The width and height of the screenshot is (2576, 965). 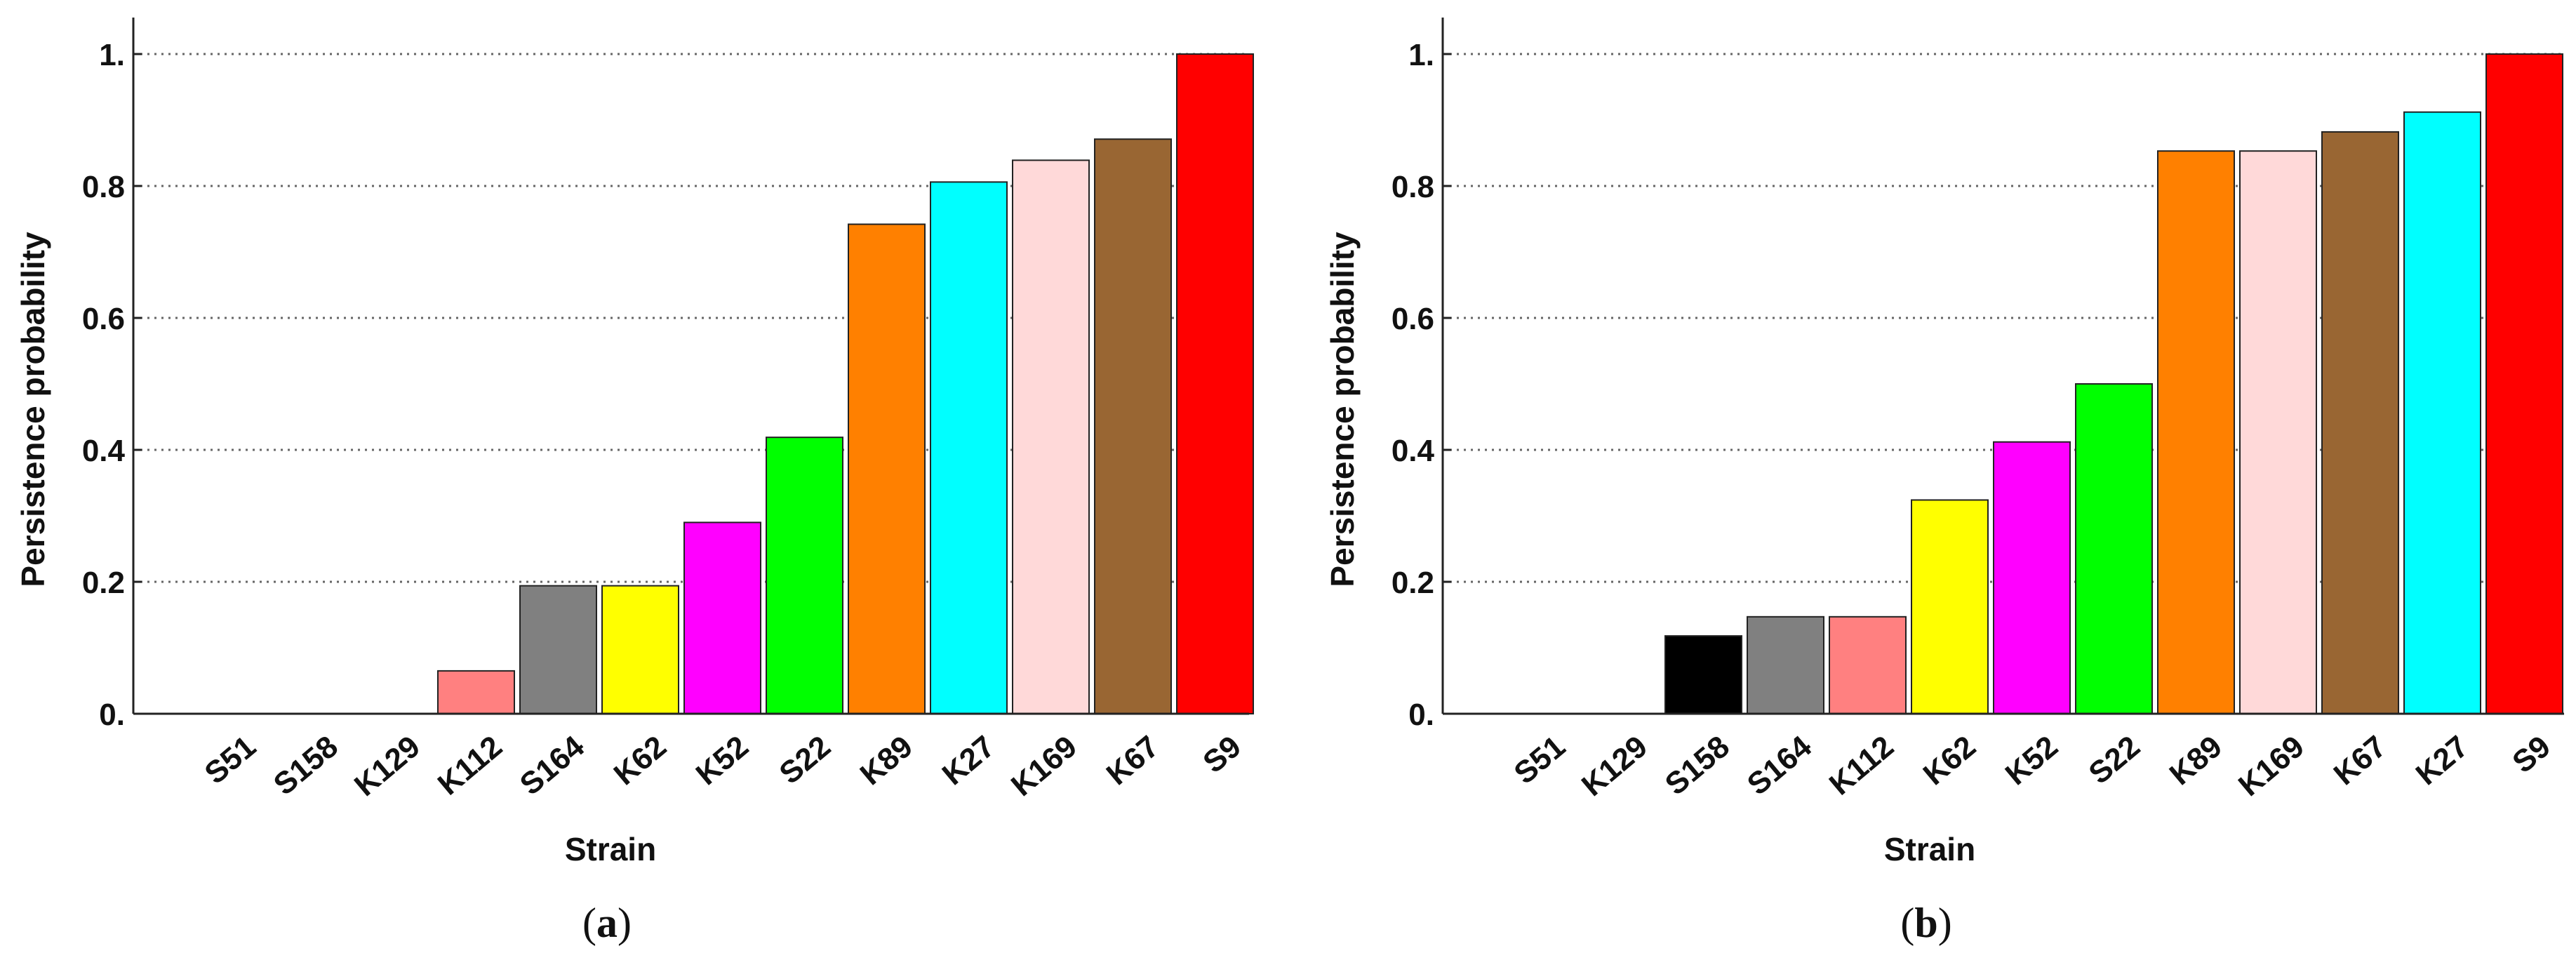 I want to click on panel-label-letter: b, so click(x=1926, y=923).